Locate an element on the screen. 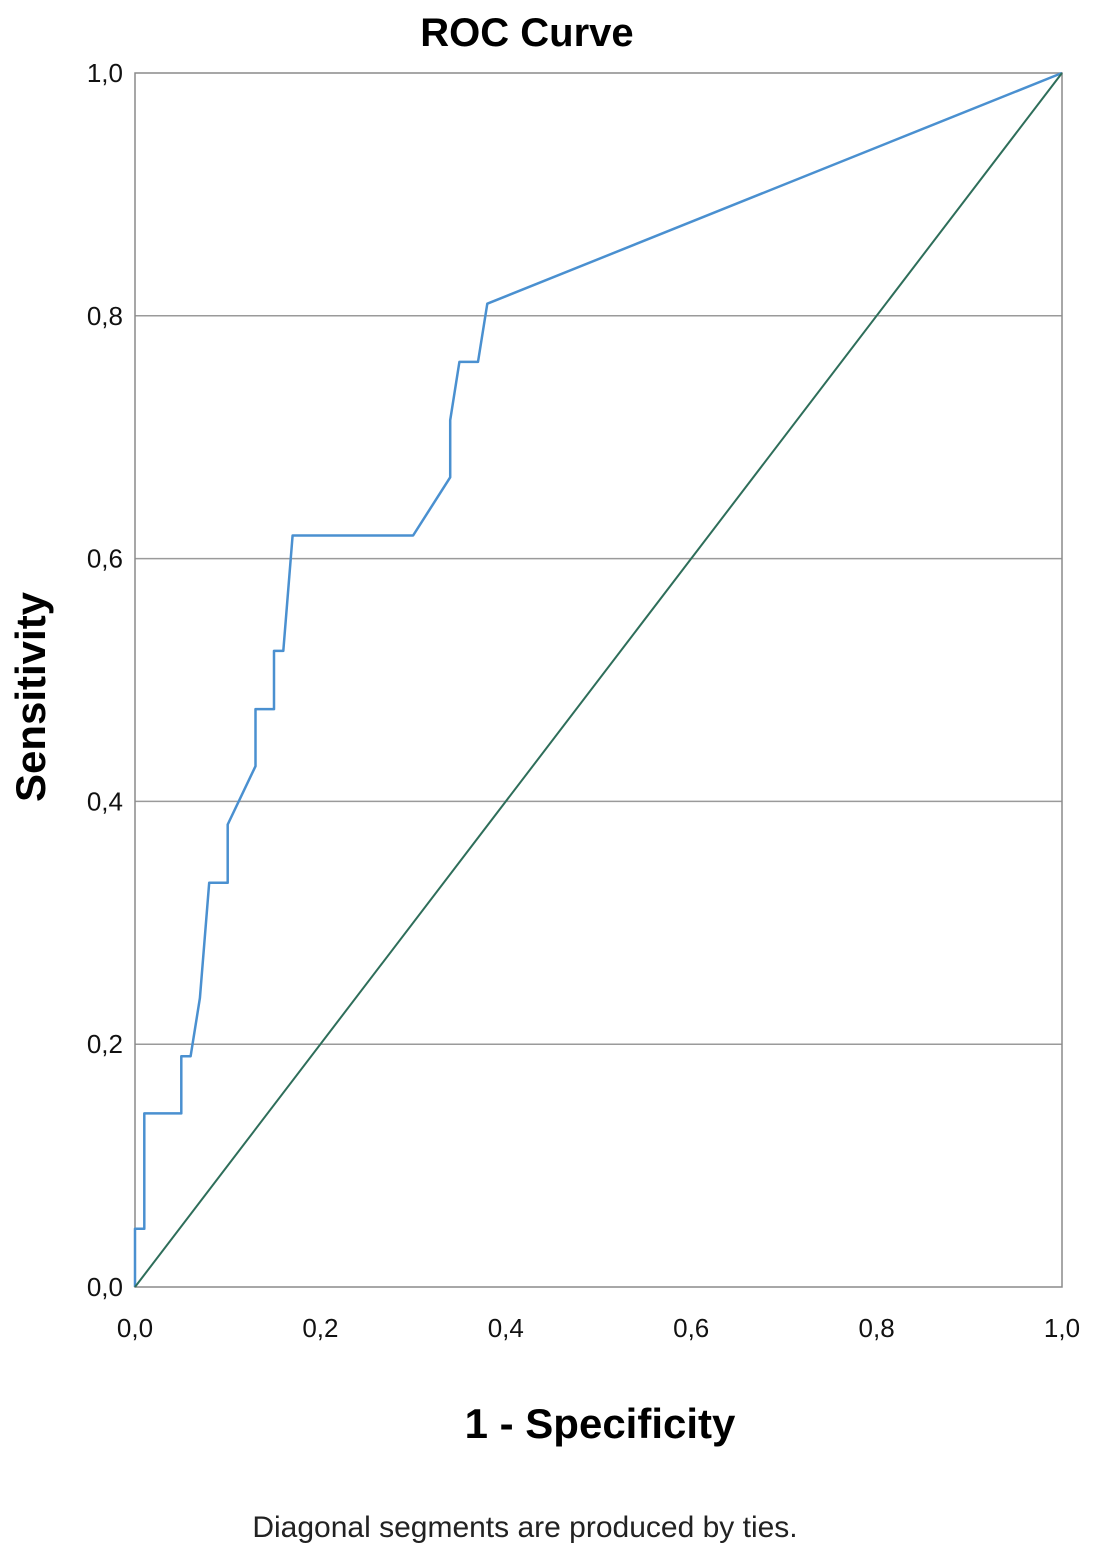  y-tick-label: 0,4 is located at coordinates (105, 801).